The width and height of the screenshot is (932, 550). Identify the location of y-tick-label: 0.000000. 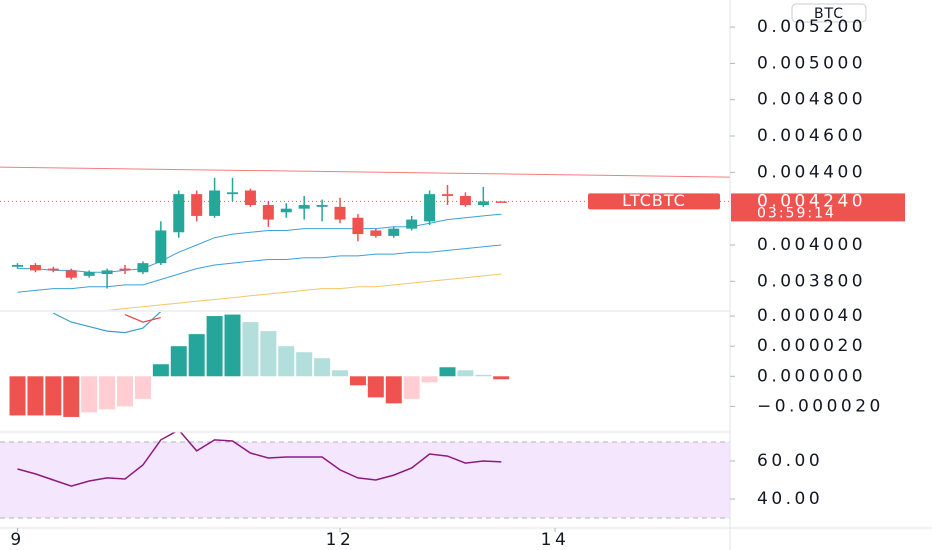
(811, 376).